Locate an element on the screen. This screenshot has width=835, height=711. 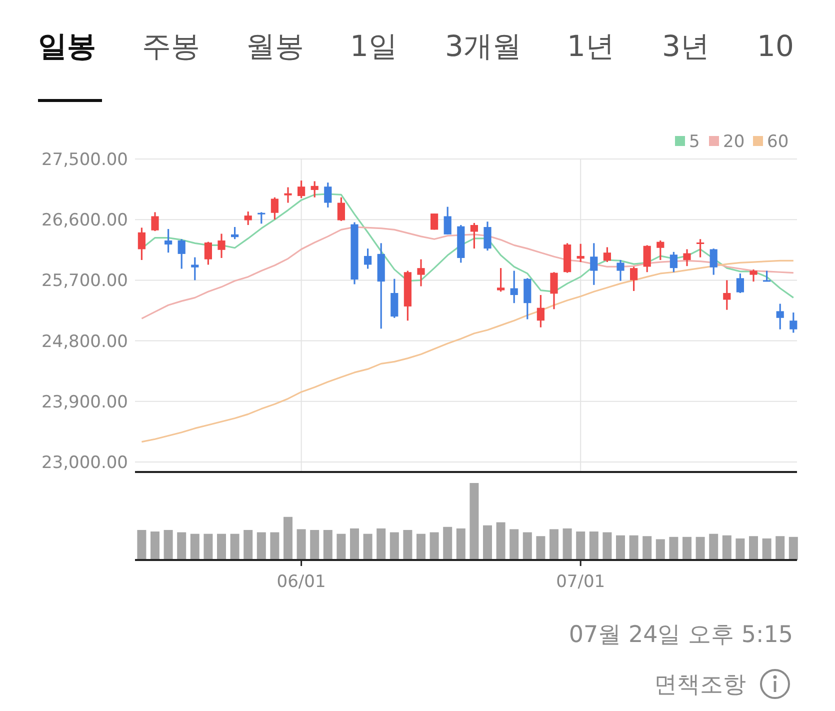
y-tick-label: 25,700.00 is located at coordinates (84, 281).